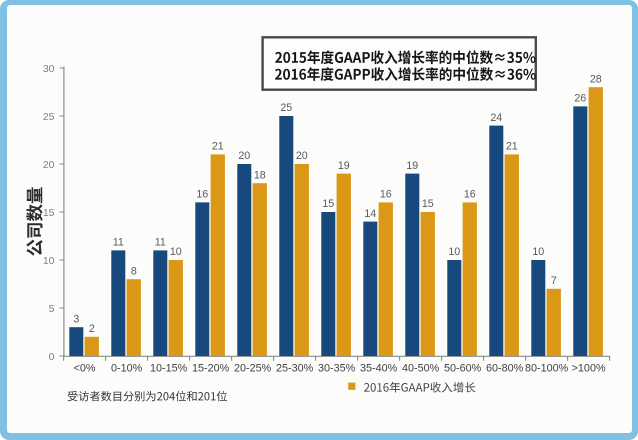  Describe the element at coordinates (52, 357) in the screenshot. I see `svg-text: 0` at that location.